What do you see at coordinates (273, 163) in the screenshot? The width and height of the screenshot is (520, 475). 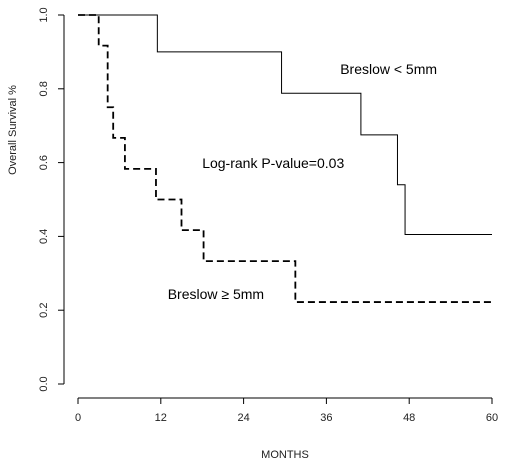 I see `annotation-2: Log-rank P-value=0.03` at bounding box center [273, 163].